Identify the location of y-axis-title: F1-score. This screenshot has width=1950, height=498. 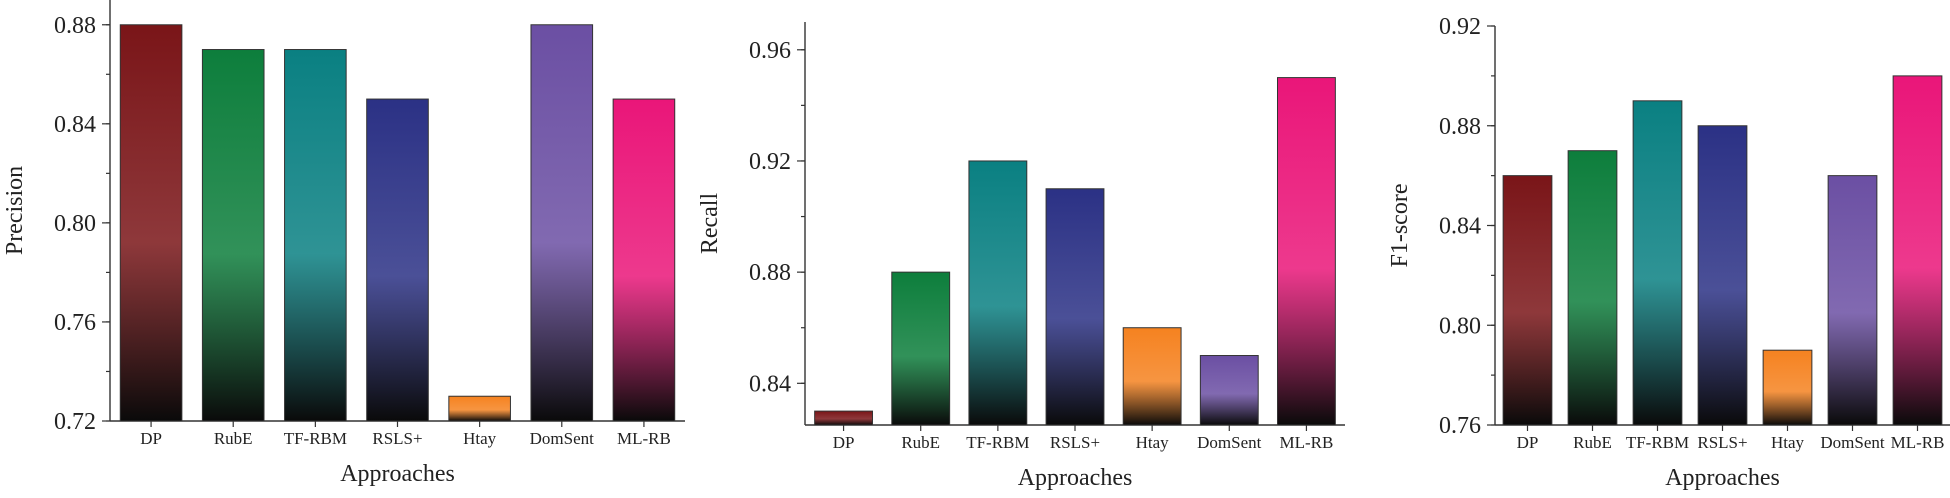
(1400, 226).